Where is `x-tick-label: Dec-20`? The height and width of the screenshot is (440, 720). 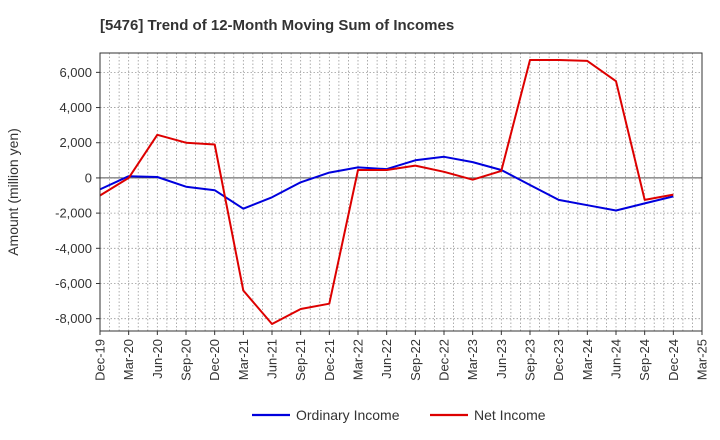 x-tick-label: Dec-20 is located at coordinates (214, 360).